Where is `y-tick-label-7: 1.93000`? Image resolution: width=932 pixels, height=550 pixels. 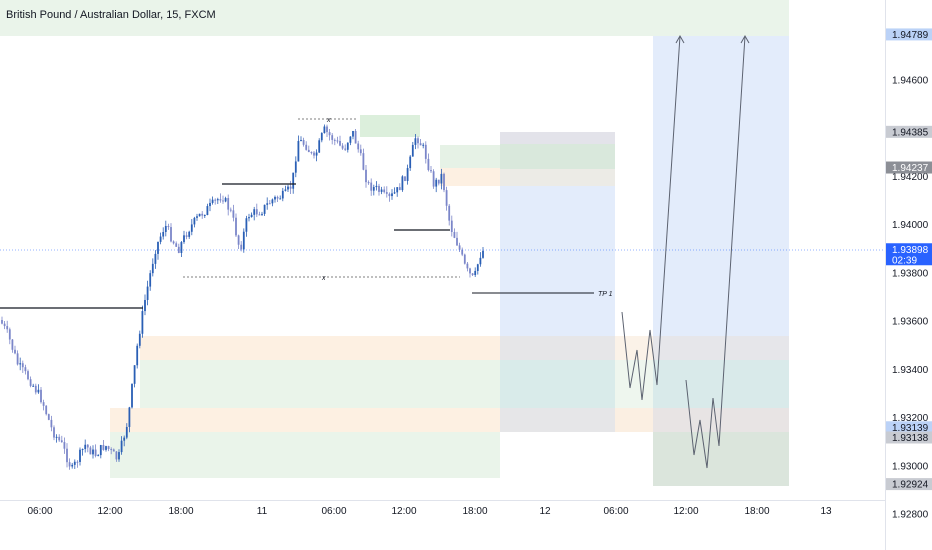
y-tick-label-7: 1.93000 is located at coordinates (910, 466).